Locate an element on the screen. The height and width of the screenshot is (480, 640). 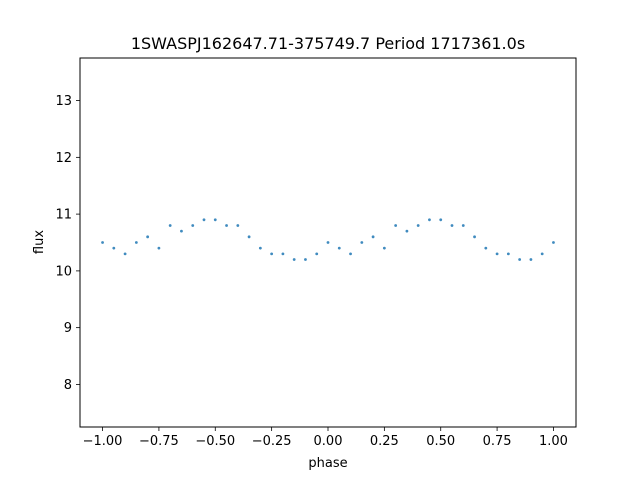
x-tick-label: −0.75 is located at coordinates (159, 441).